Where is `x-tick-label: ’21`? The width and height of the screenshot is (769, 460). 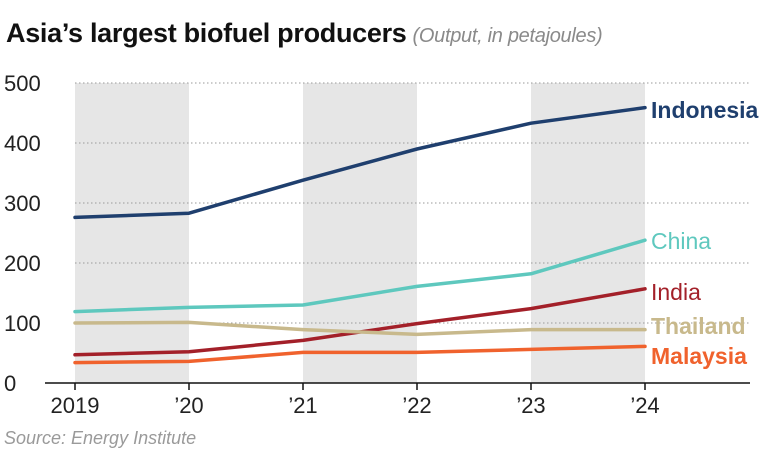
x-tick-label: ’21 is located at coordinates (302, 405).